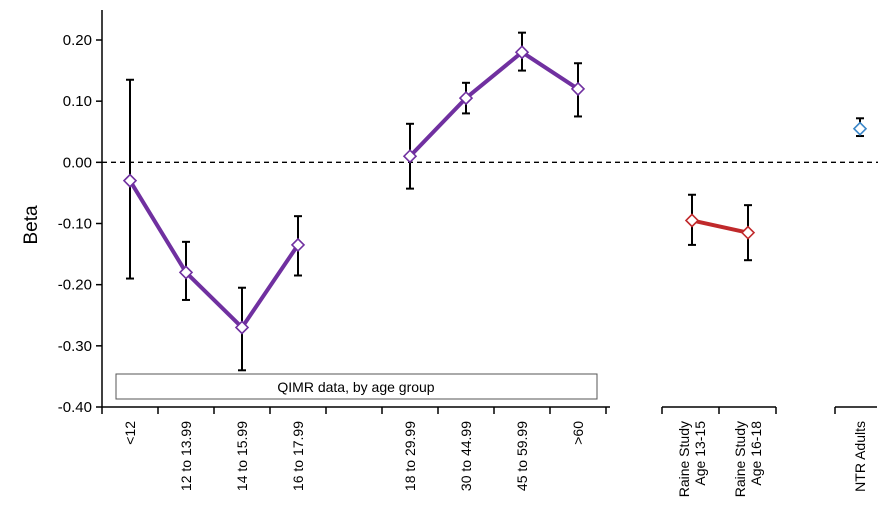  What do you see at coordinates (77, 40) in the screenshot?
I see `y-tick-label: 0.20` at bounding box center [77, 40].